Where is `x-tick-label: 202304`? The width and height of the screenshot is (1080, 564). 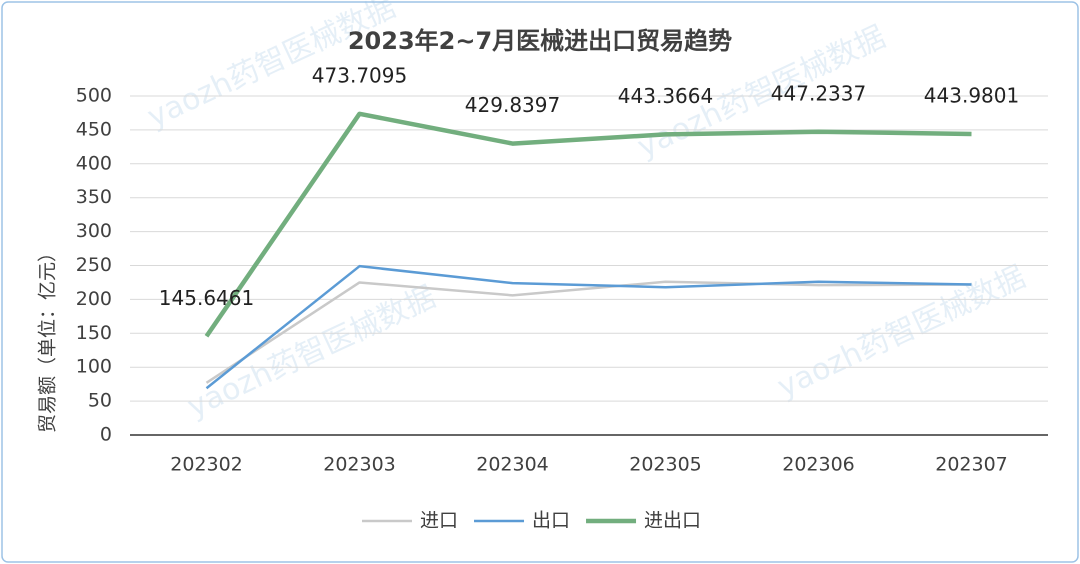
x-tick-label: 202304 is located at coordinates (512, 465).